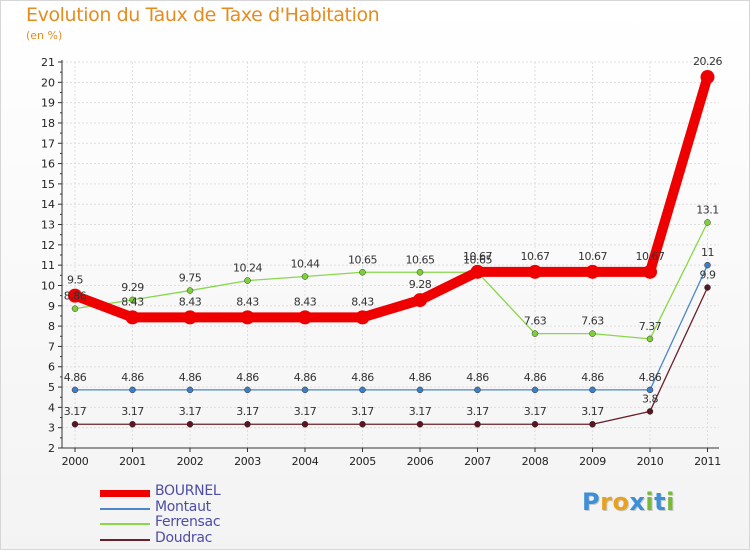  Describe the element at coordinates (51, 428) in the screenshot. I see `y-tick-label: 3` at that location.